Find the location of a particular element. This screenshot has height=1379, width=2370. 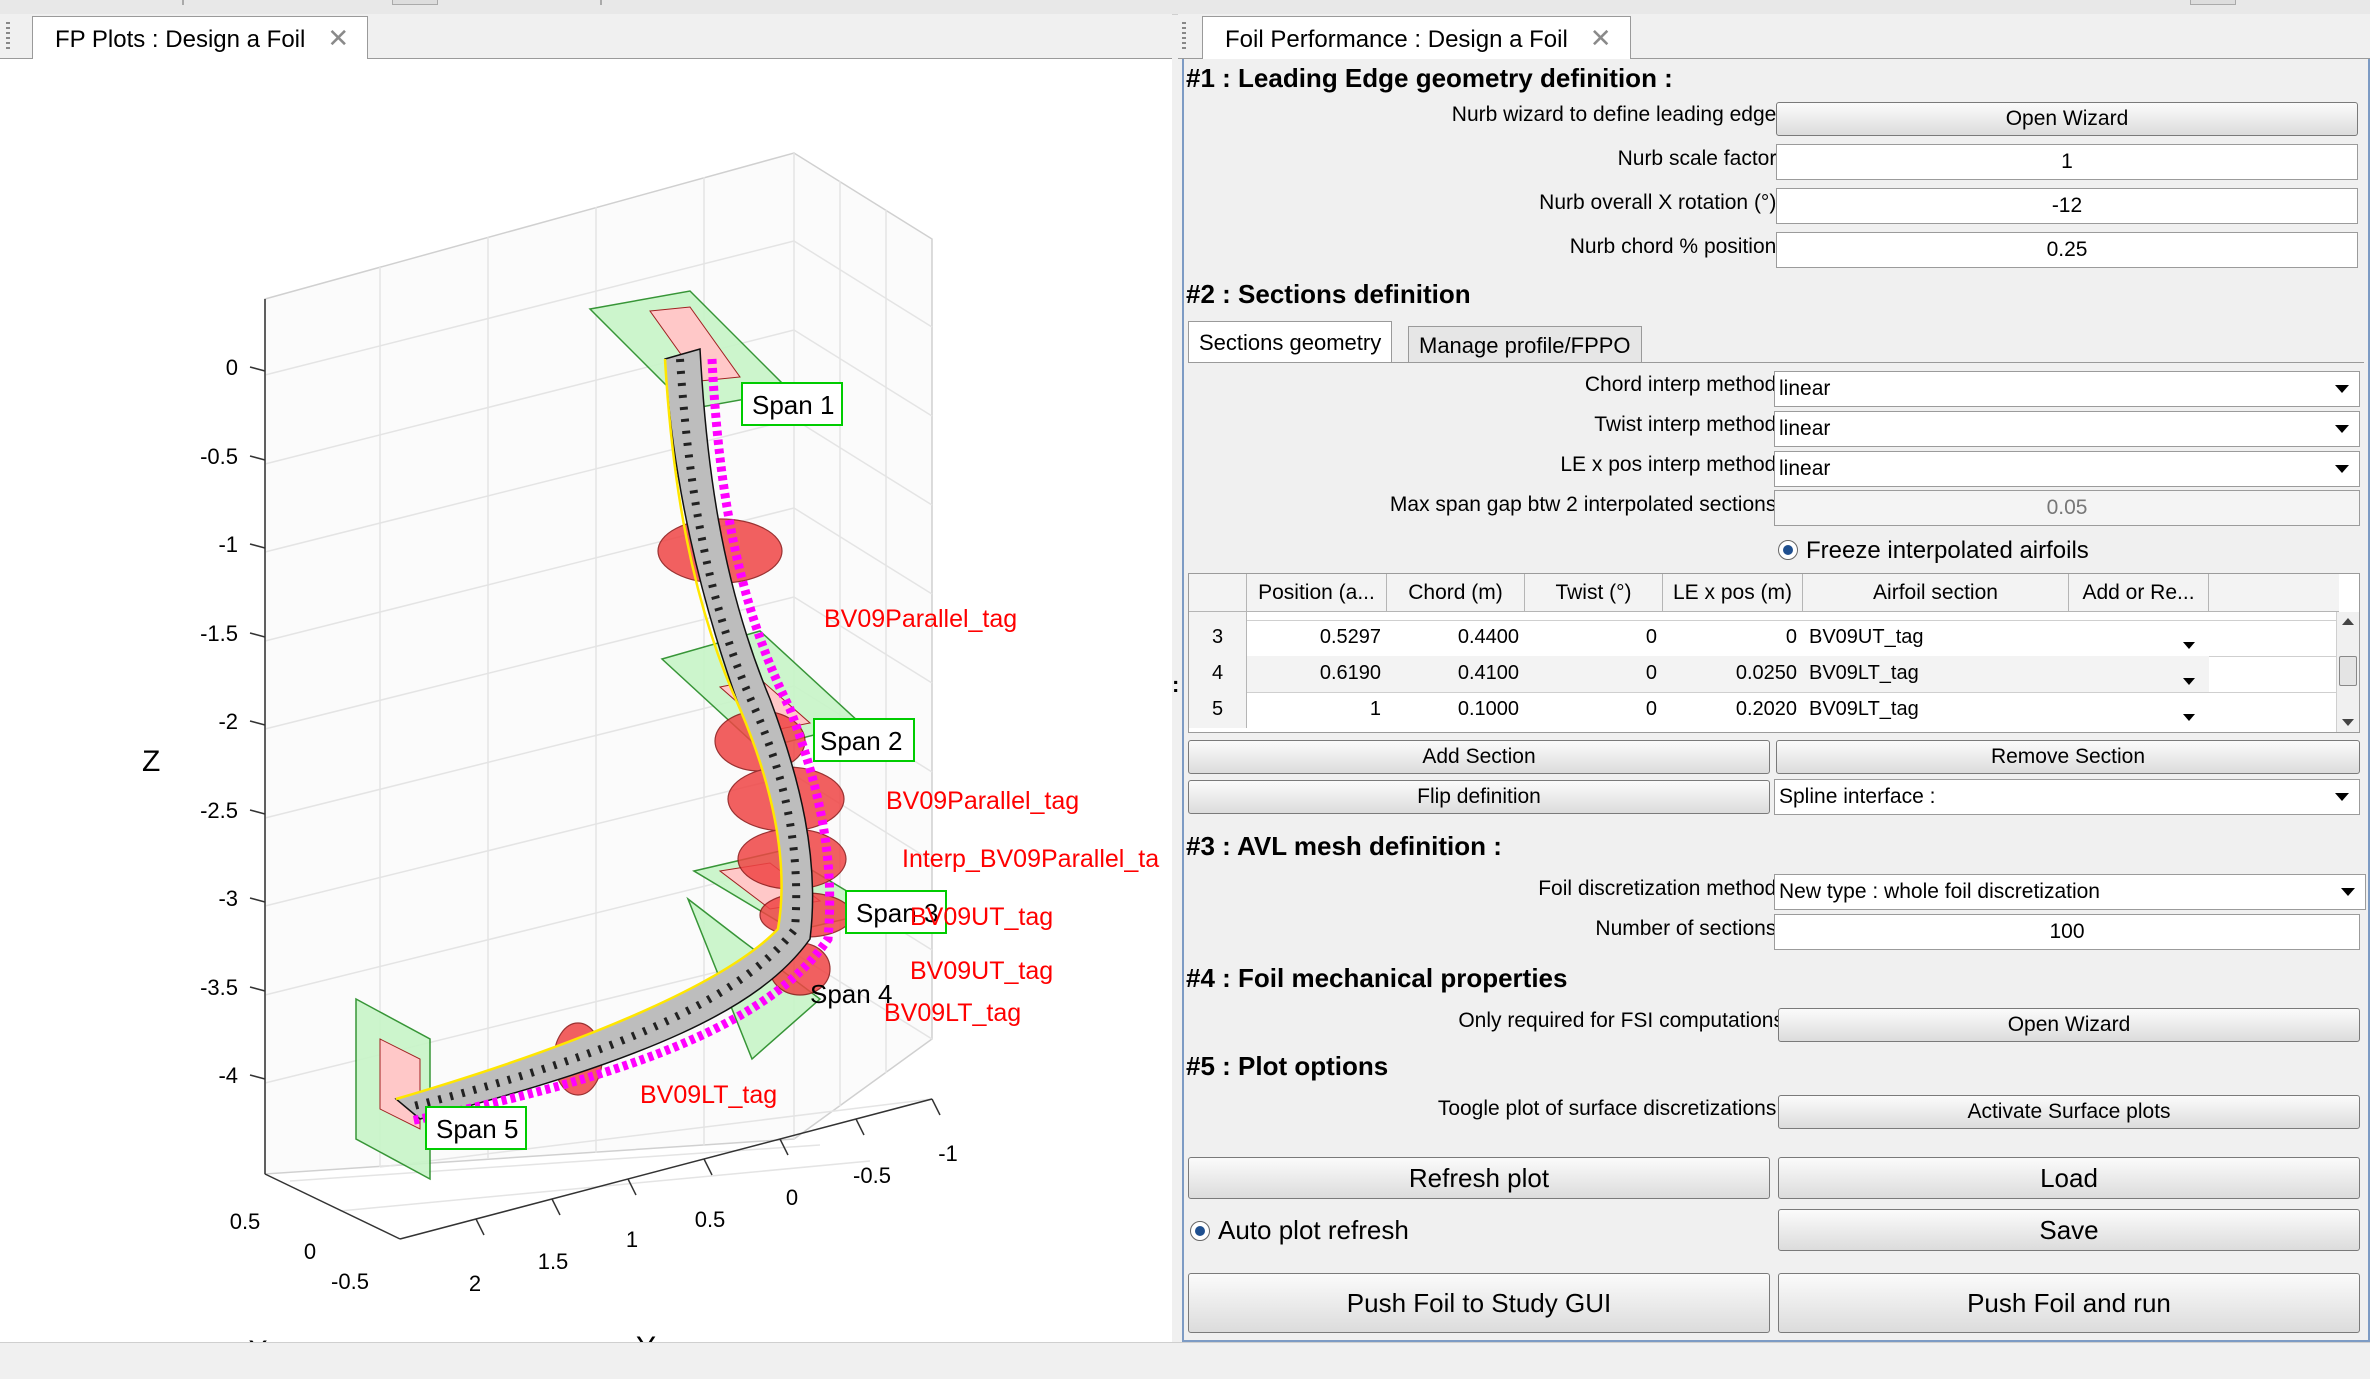

cell-position: 0.6190 is located at coordinates (1317, 674).